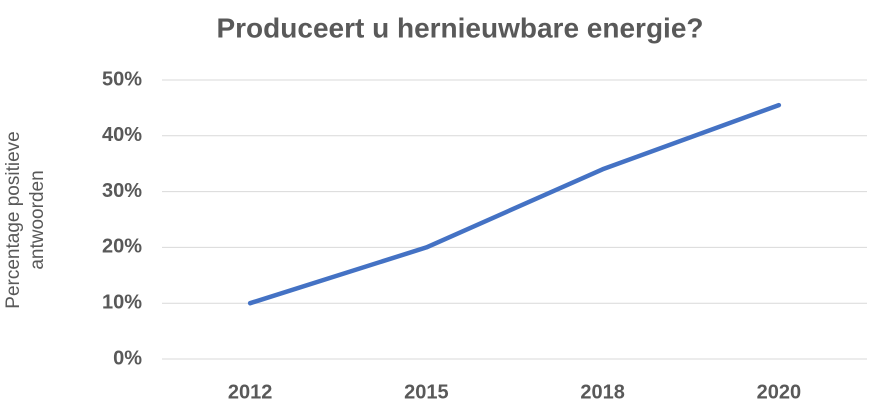 The height and width of the screenshot is (410, 893). Describe the element at coordinates (250, 392) in the screenshot. I see `x-tick-label: 2012` at that location.